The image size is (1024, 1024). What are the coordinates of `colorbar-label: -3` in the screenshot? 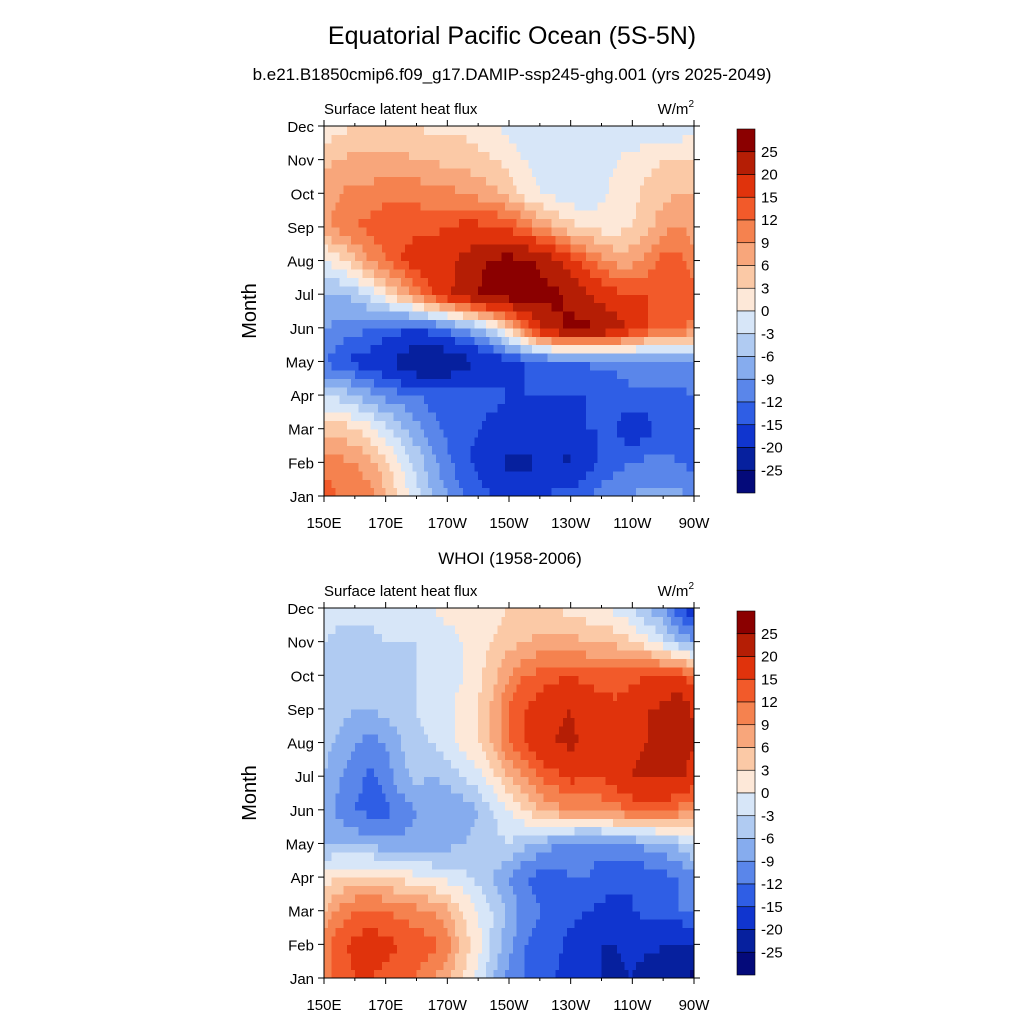 It's located at (767, 334).